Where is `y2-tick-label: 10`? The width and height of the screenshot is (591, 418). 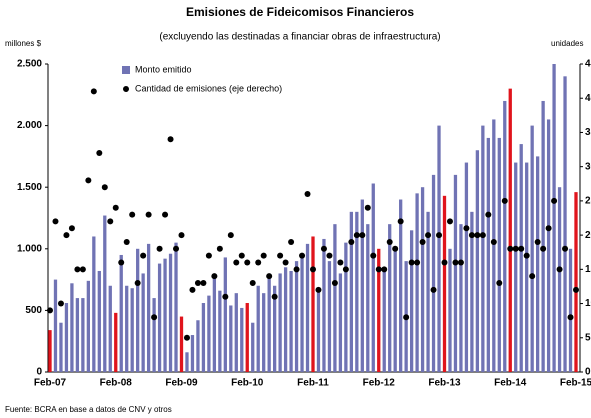
y2-tick-label: 10 is located at coordinates (588, 303).